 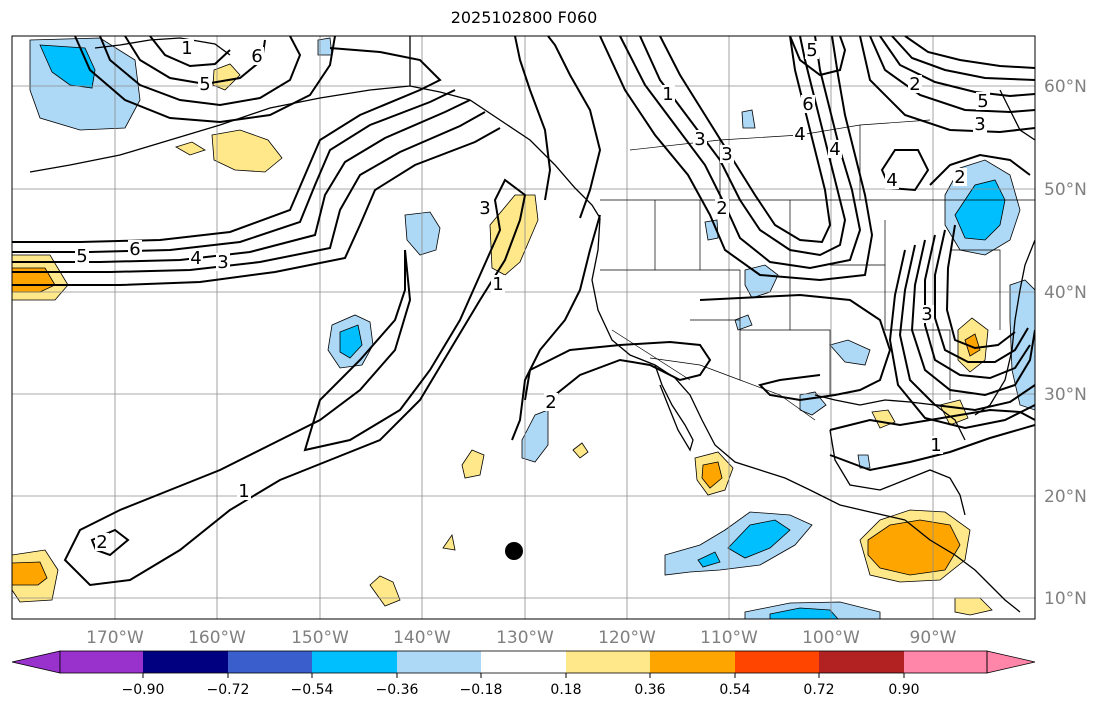 I want to click on colorbar-label: 0.54, so click(x=734, y=690).